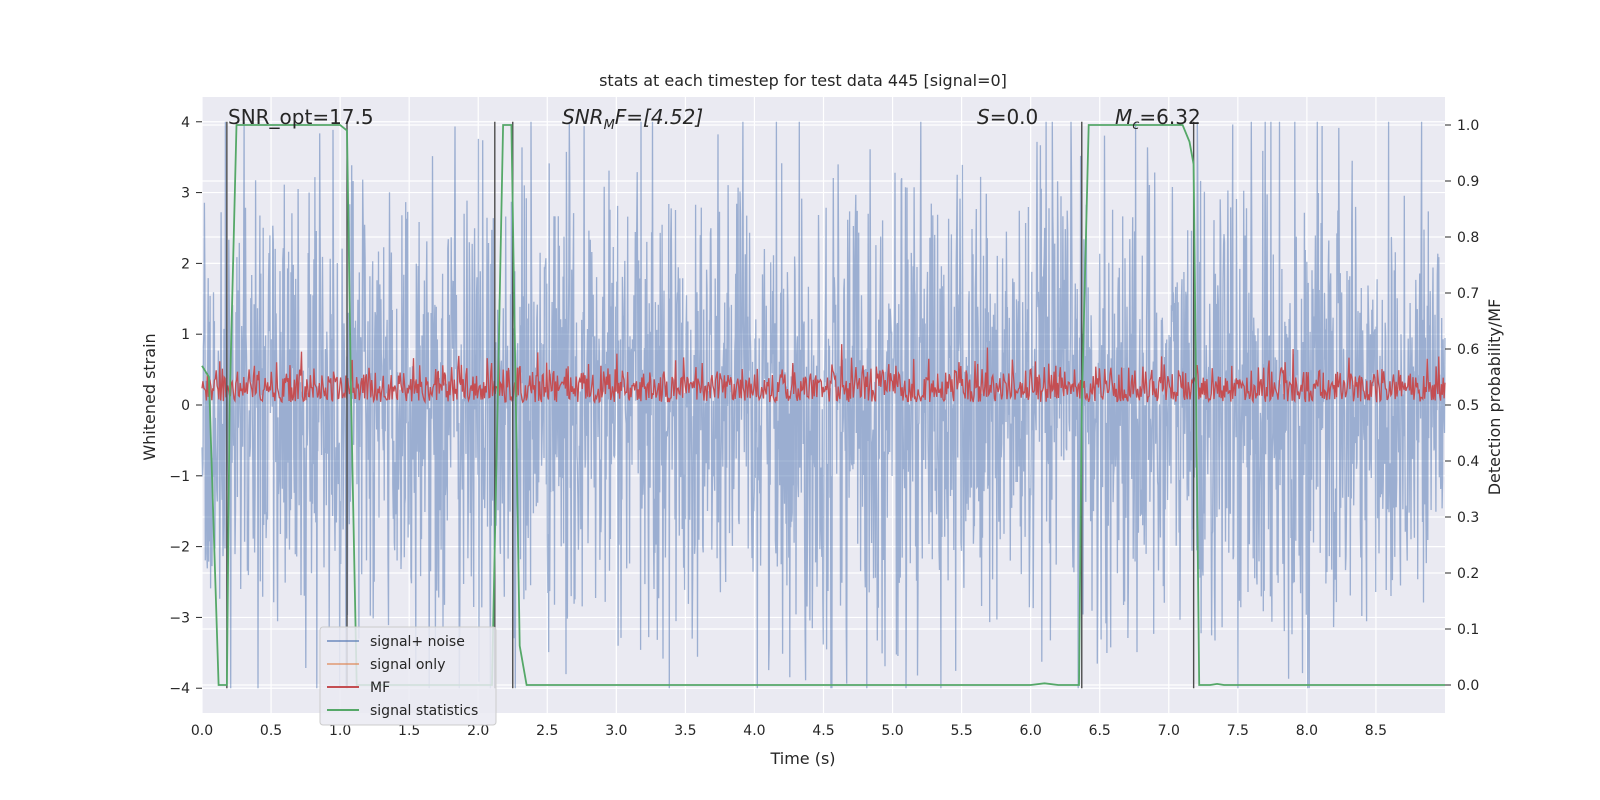 Image resolution: width=1600 pixels, height=800 pixels. I want to click on legend-label-signal-noise: signal+ noise, so click(417, 642).